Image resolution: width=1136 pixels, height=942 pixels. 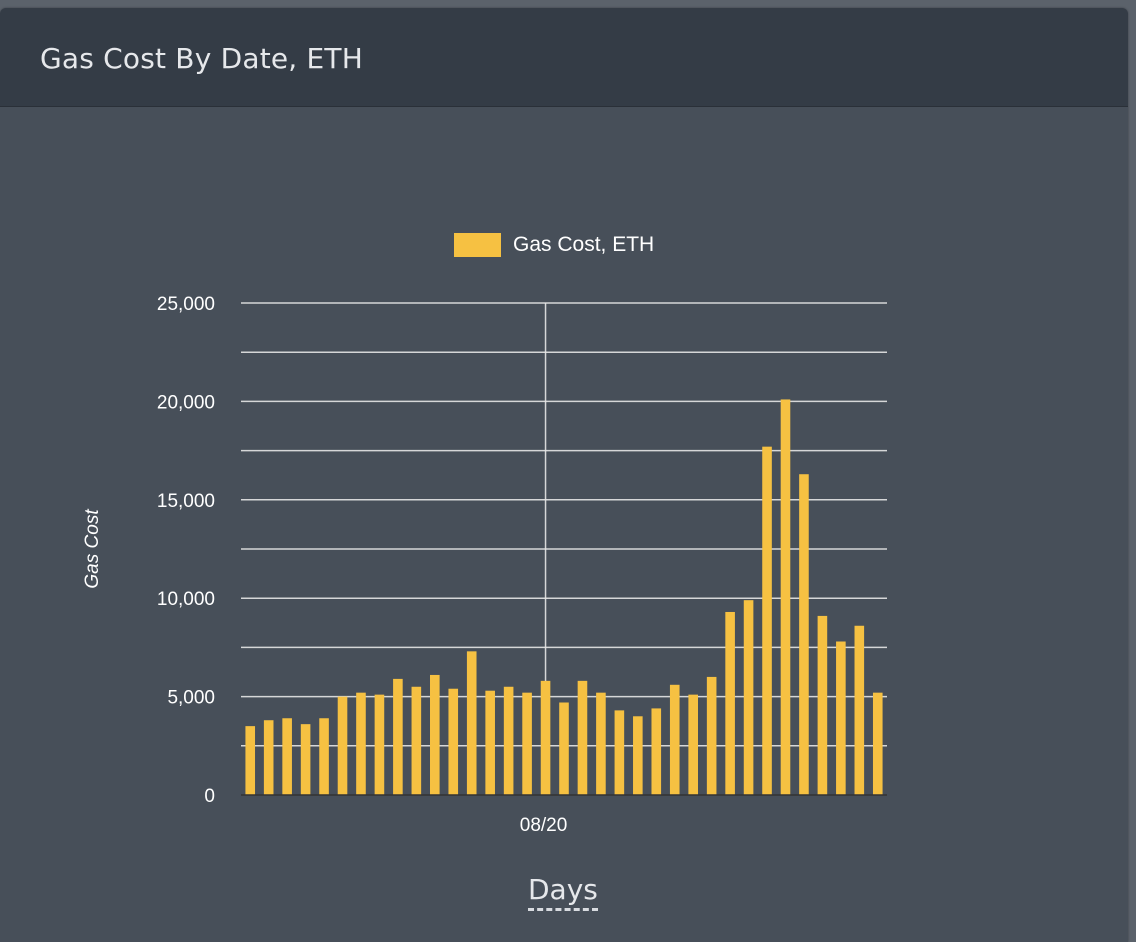 What do you see at coordinates (186, 599) in the screenshot?
I see `y-tick-label: 10,000` at bounding box center [186, 599].